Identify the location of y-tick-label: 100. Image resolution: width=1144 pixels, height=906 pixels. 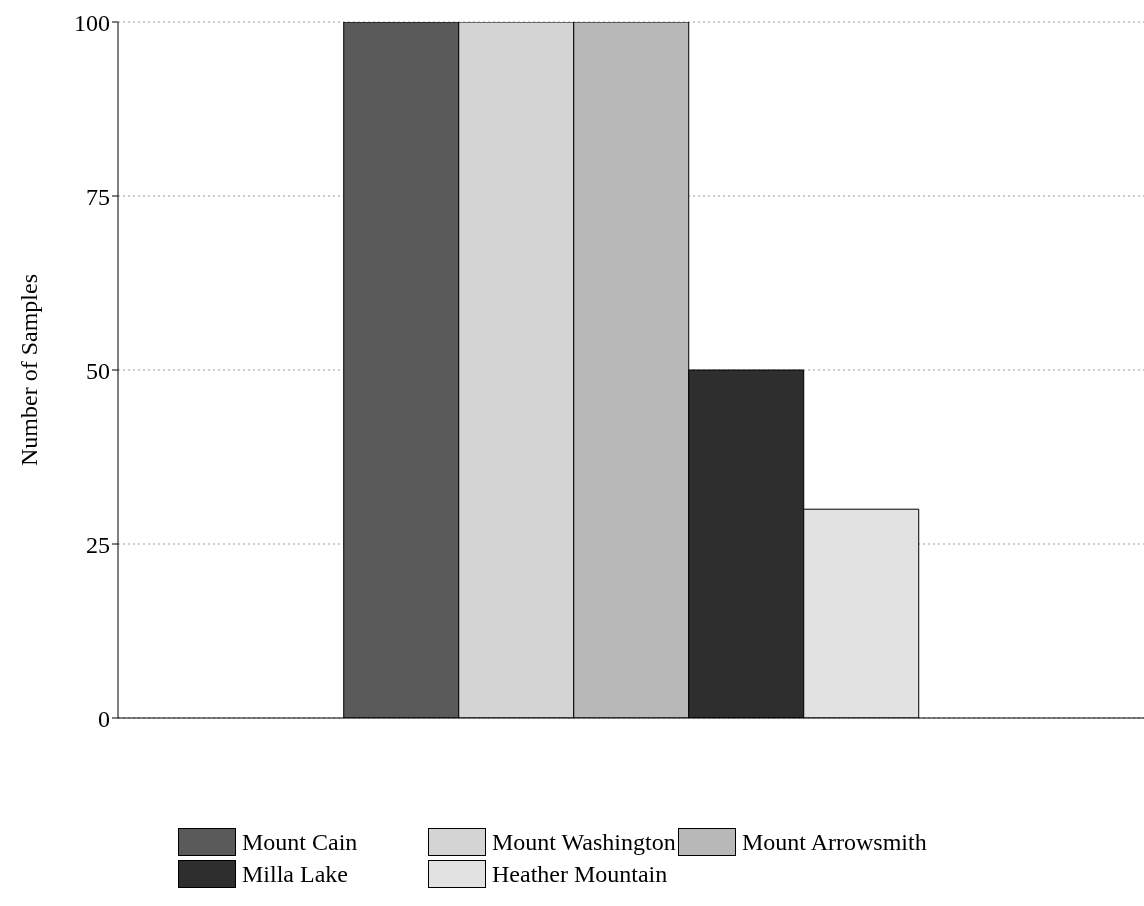
(92, 22).